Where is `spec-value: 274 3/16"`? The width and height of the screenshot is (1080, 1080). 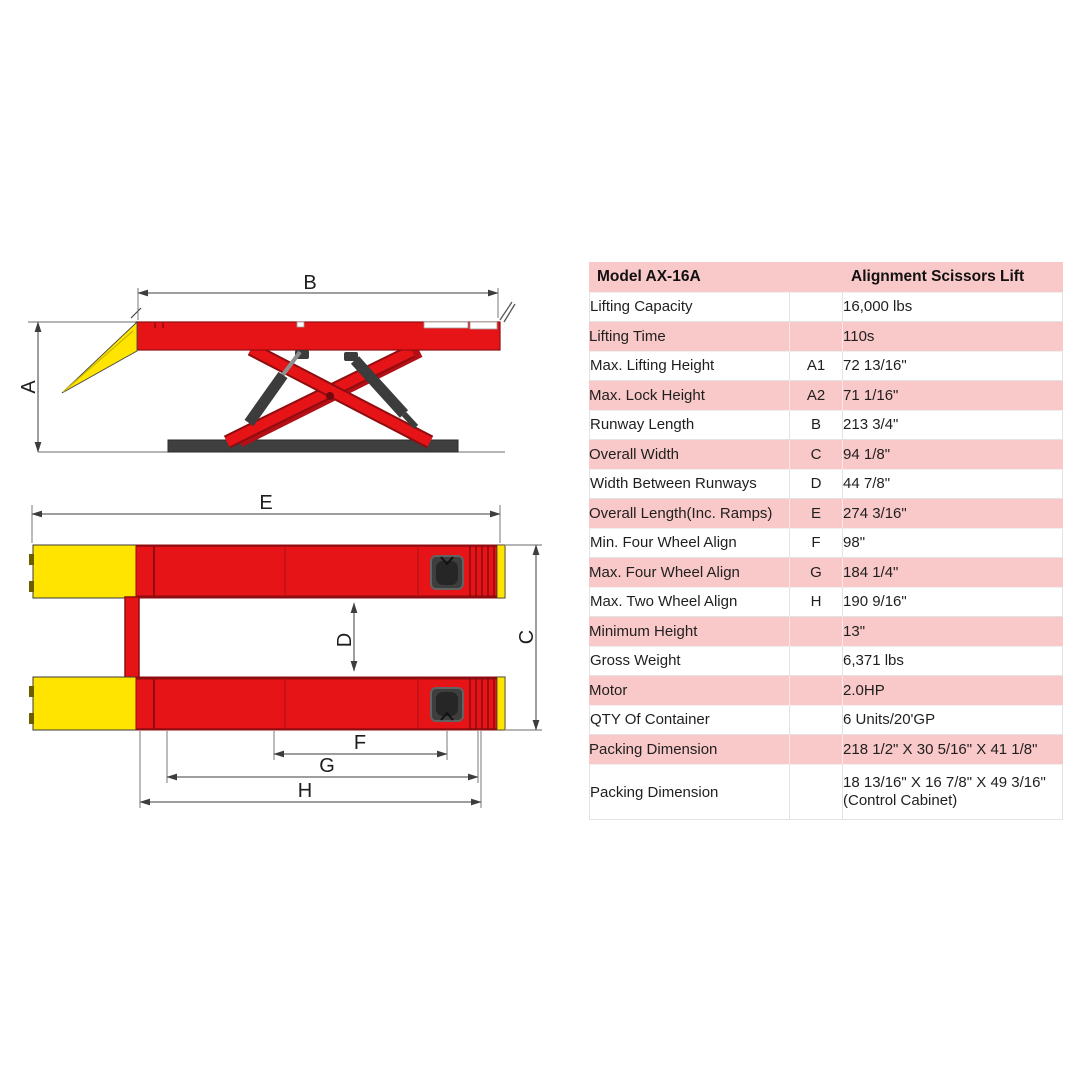
spec-value: 274 3/16" is located at coordinates (953, 513).